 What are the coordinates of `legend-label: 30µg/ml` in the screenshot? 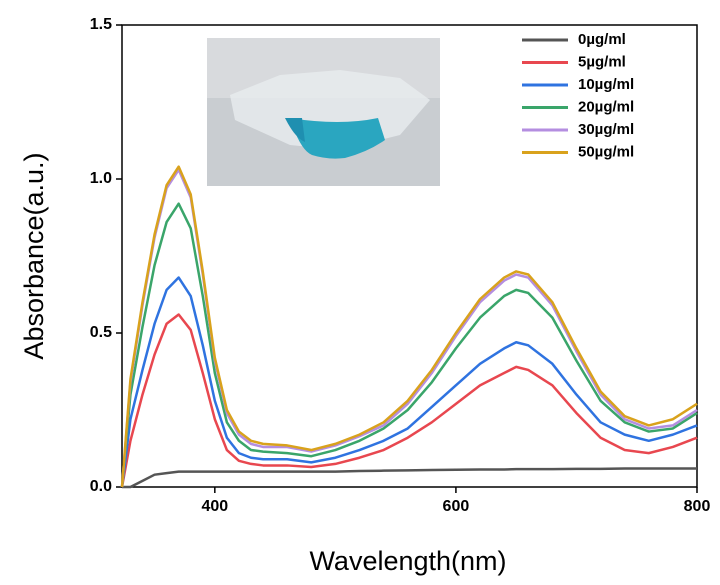 It's located at (606, 129).